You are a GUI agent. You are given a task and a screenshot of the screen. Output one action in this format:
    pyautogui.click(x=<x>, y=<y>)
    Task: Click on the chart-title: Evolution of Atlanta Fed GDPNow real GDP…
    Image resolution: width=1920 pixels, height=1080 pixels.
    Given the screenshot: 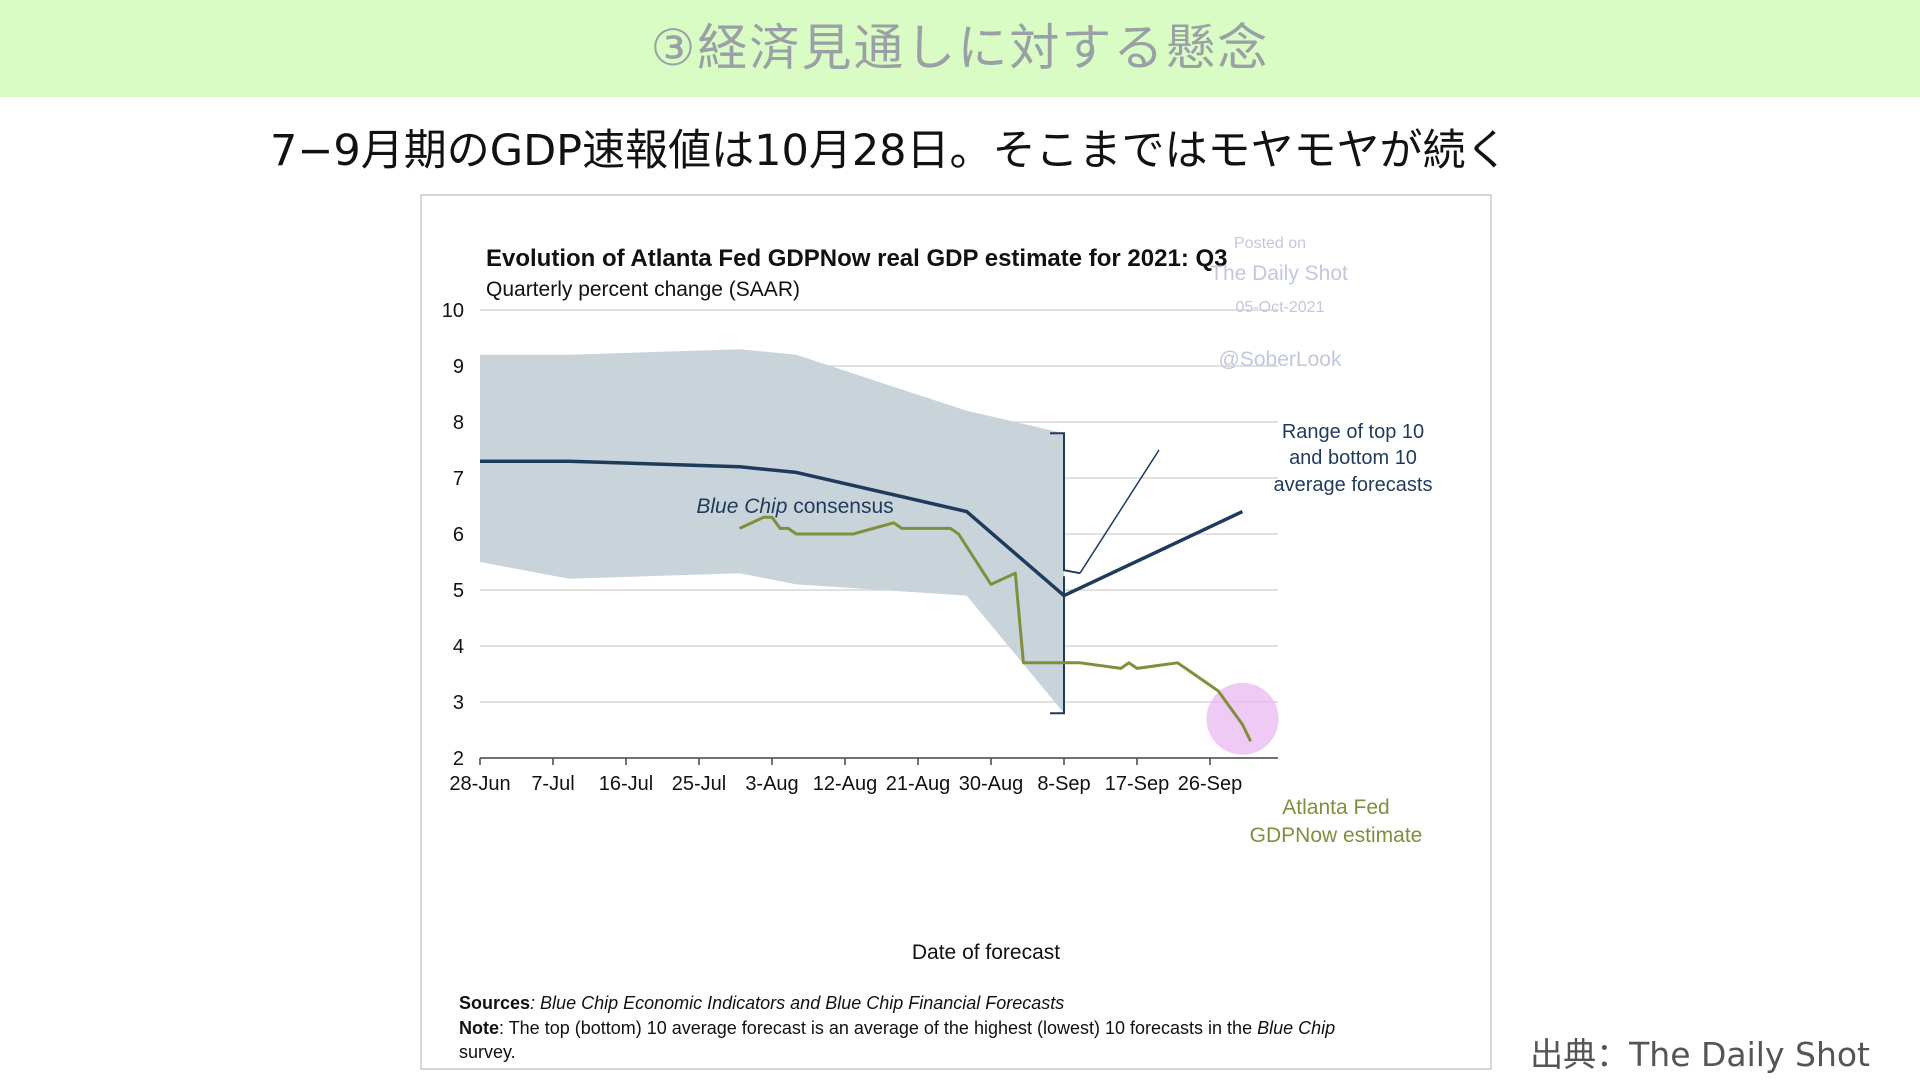 What is the action you would take?
    pyautogui.click(x=857, y=258)
    